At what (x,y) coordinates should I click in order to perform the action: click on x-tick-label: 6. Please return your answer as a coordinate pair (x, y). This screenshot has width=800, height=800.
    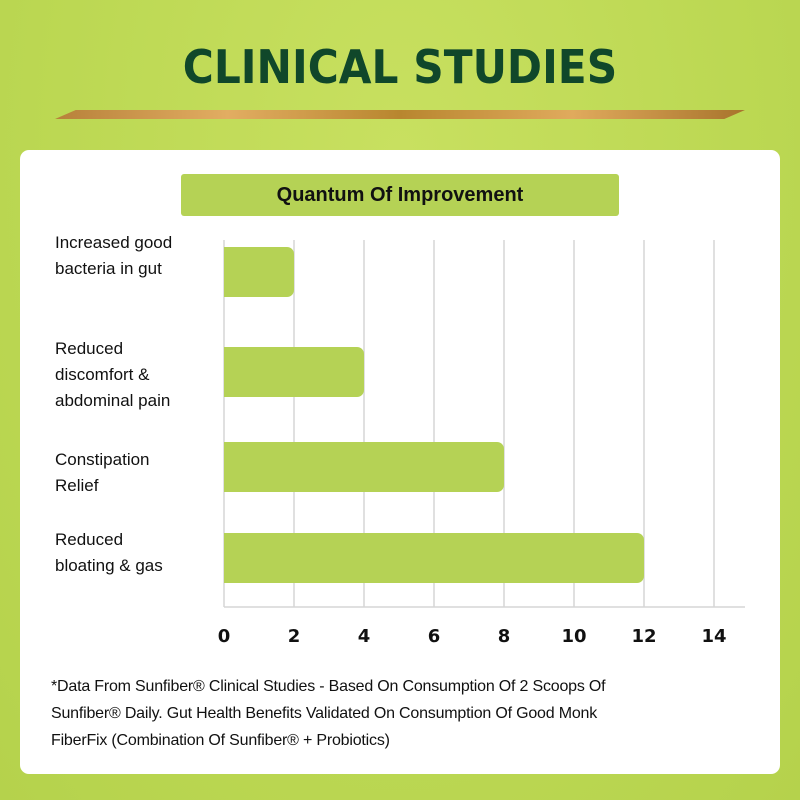
    Looking at the image, I should click on (434, 636).